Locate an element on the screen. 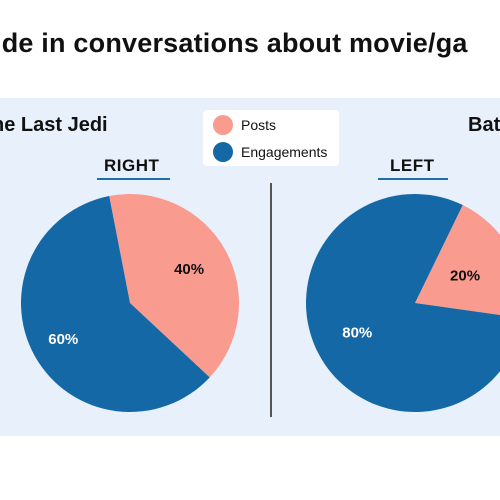 This screenshot has width=500, height=500. legend-swatch-engagements is located at coordinates (223, 152).